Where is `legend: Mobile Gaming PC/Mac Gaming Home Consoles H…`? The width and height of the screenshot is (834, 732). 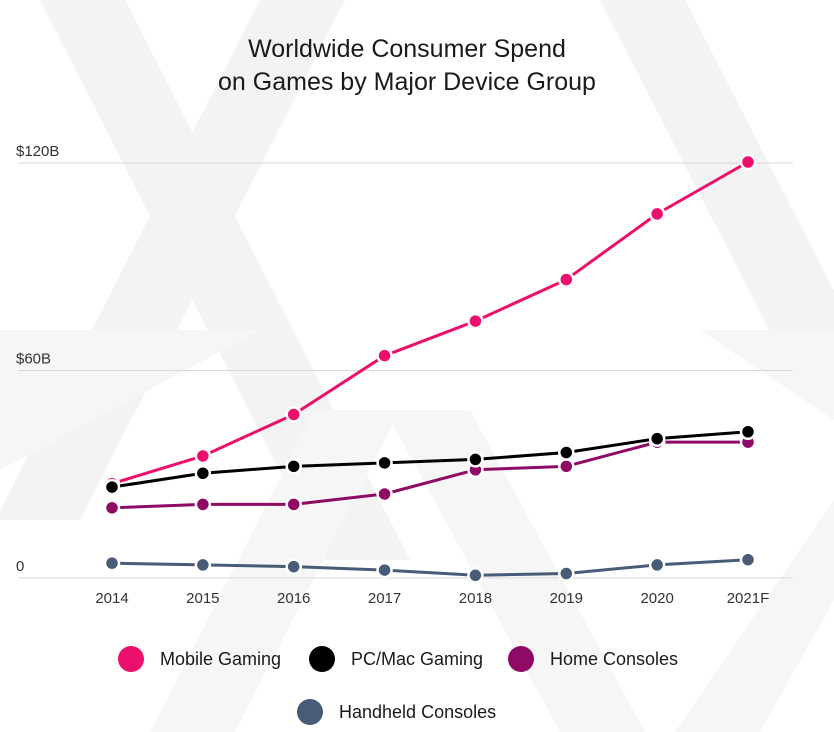
legend: Mobile Gaming PC/Mac Gaming Home Consoles H… is located at coordinates (398, 685).